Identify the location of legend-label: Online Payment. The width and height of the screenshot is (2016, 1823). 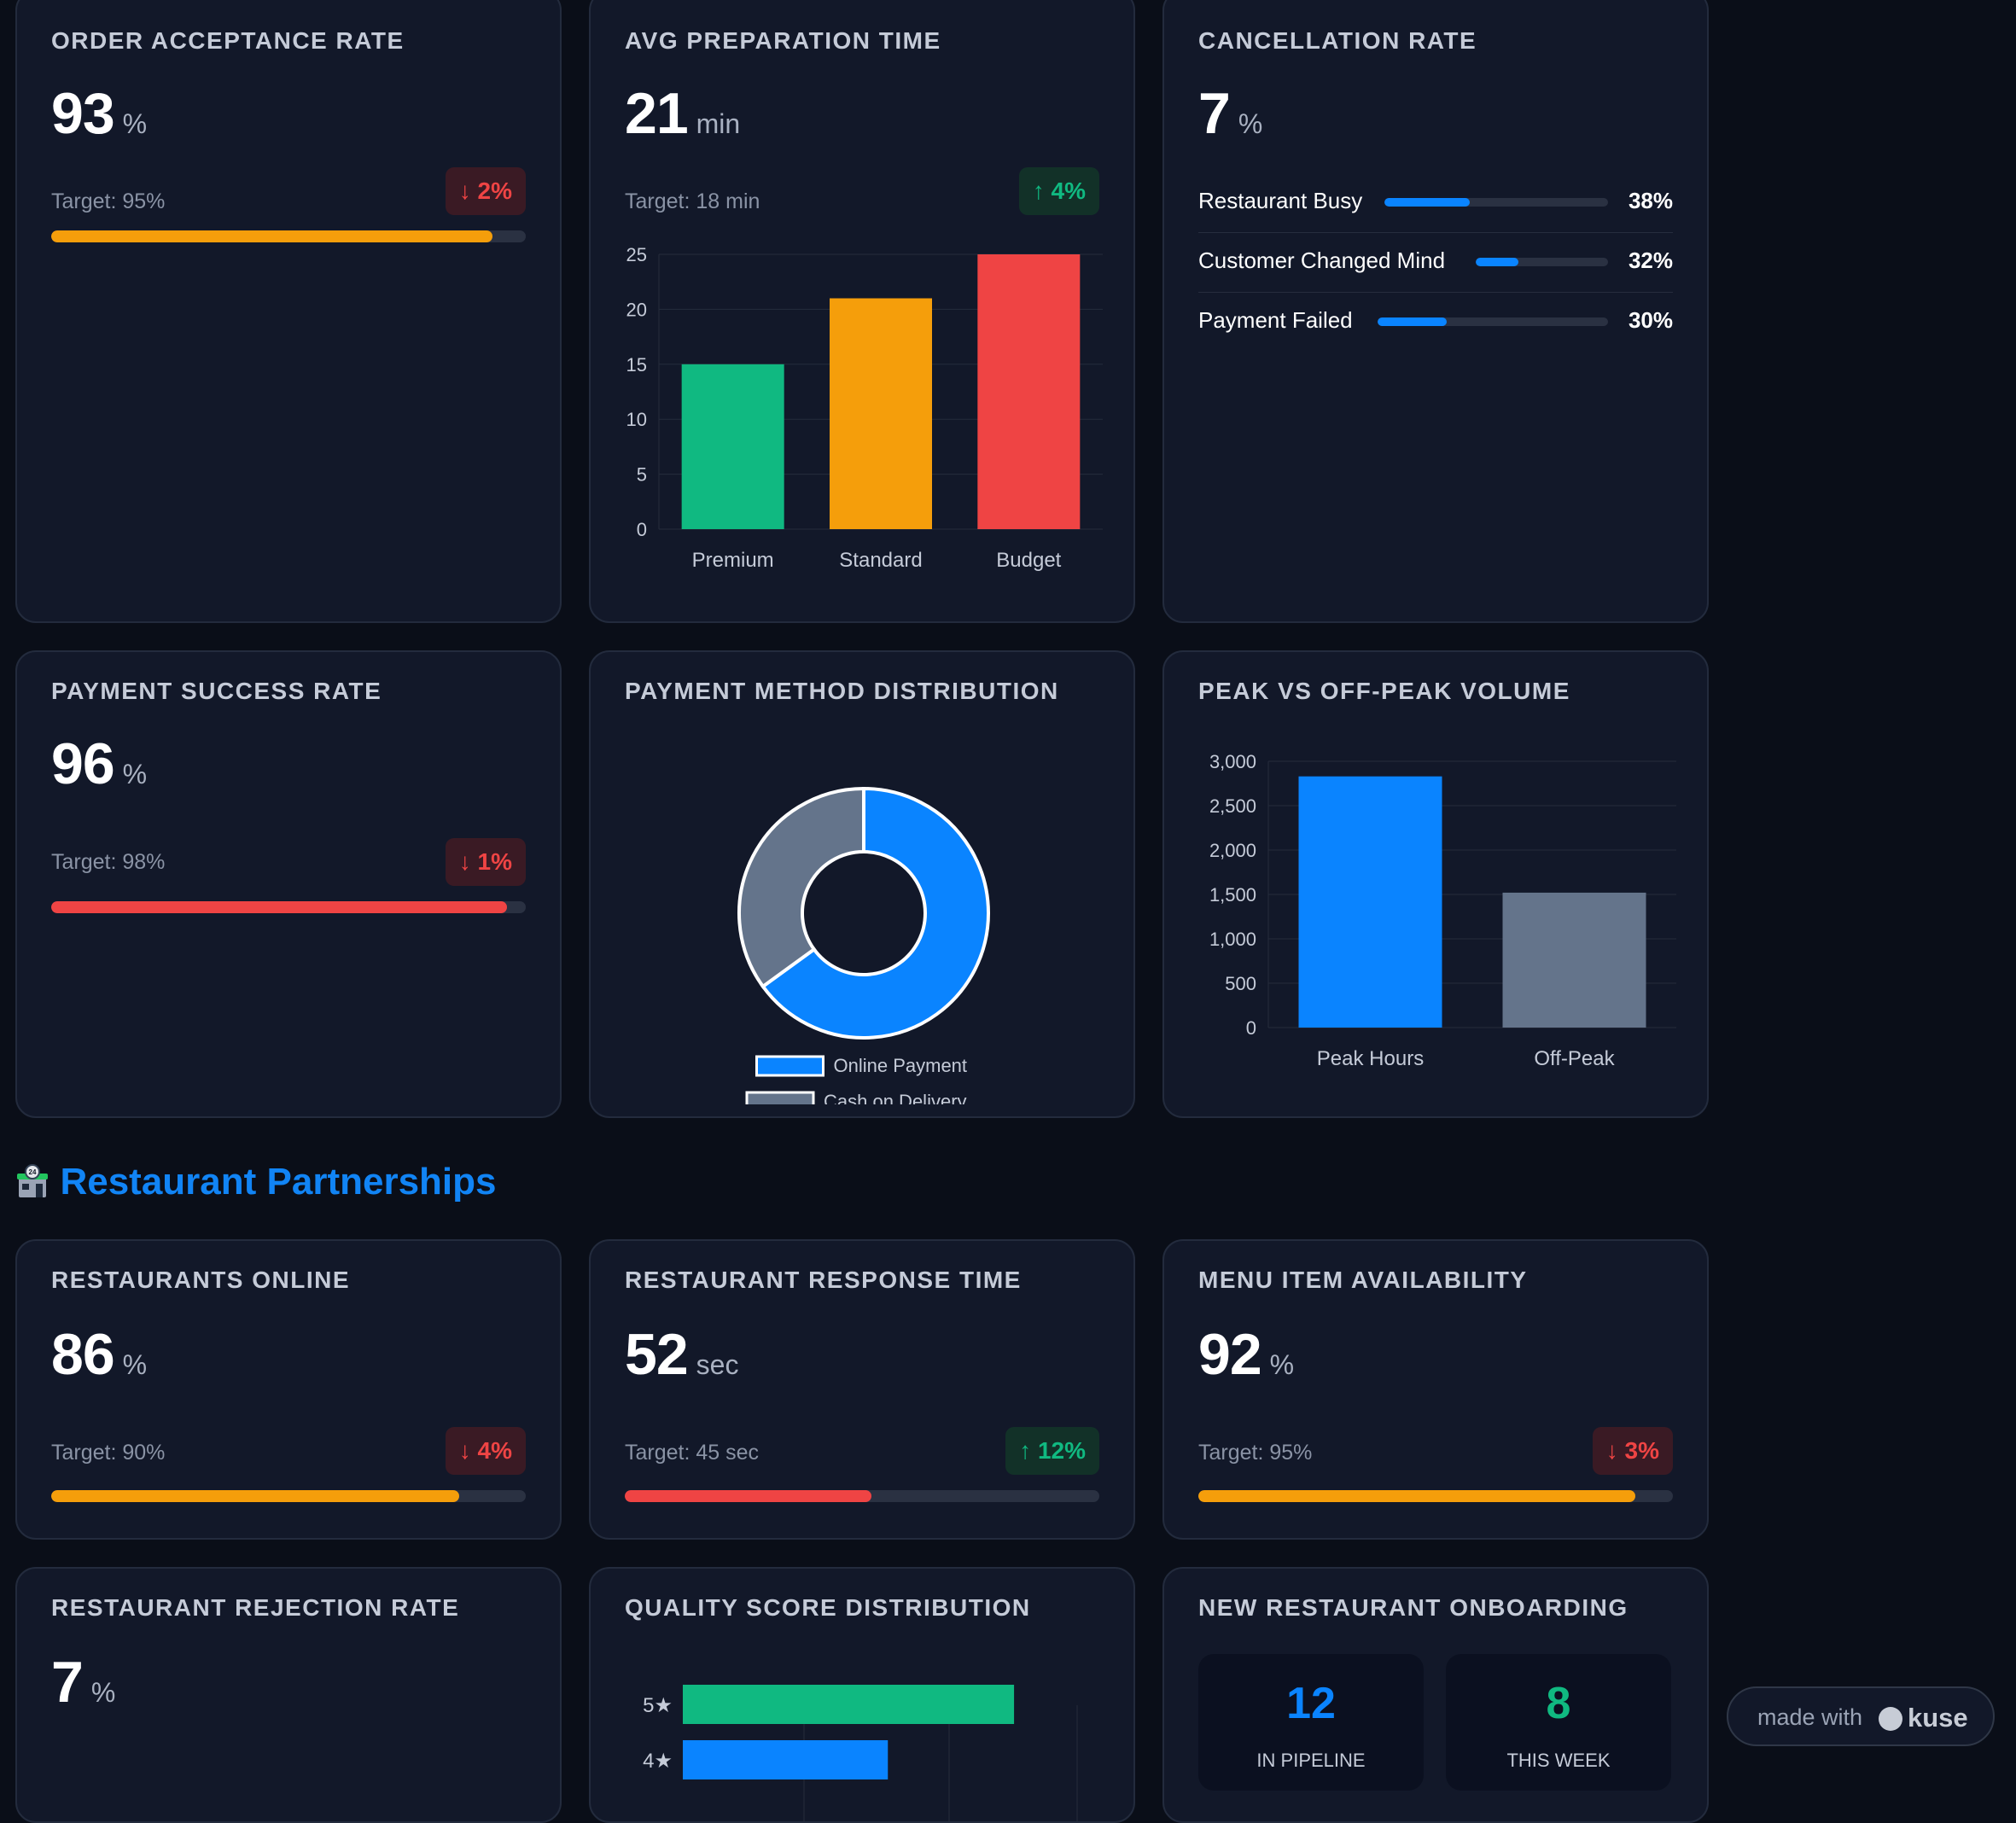
(901, 1065).